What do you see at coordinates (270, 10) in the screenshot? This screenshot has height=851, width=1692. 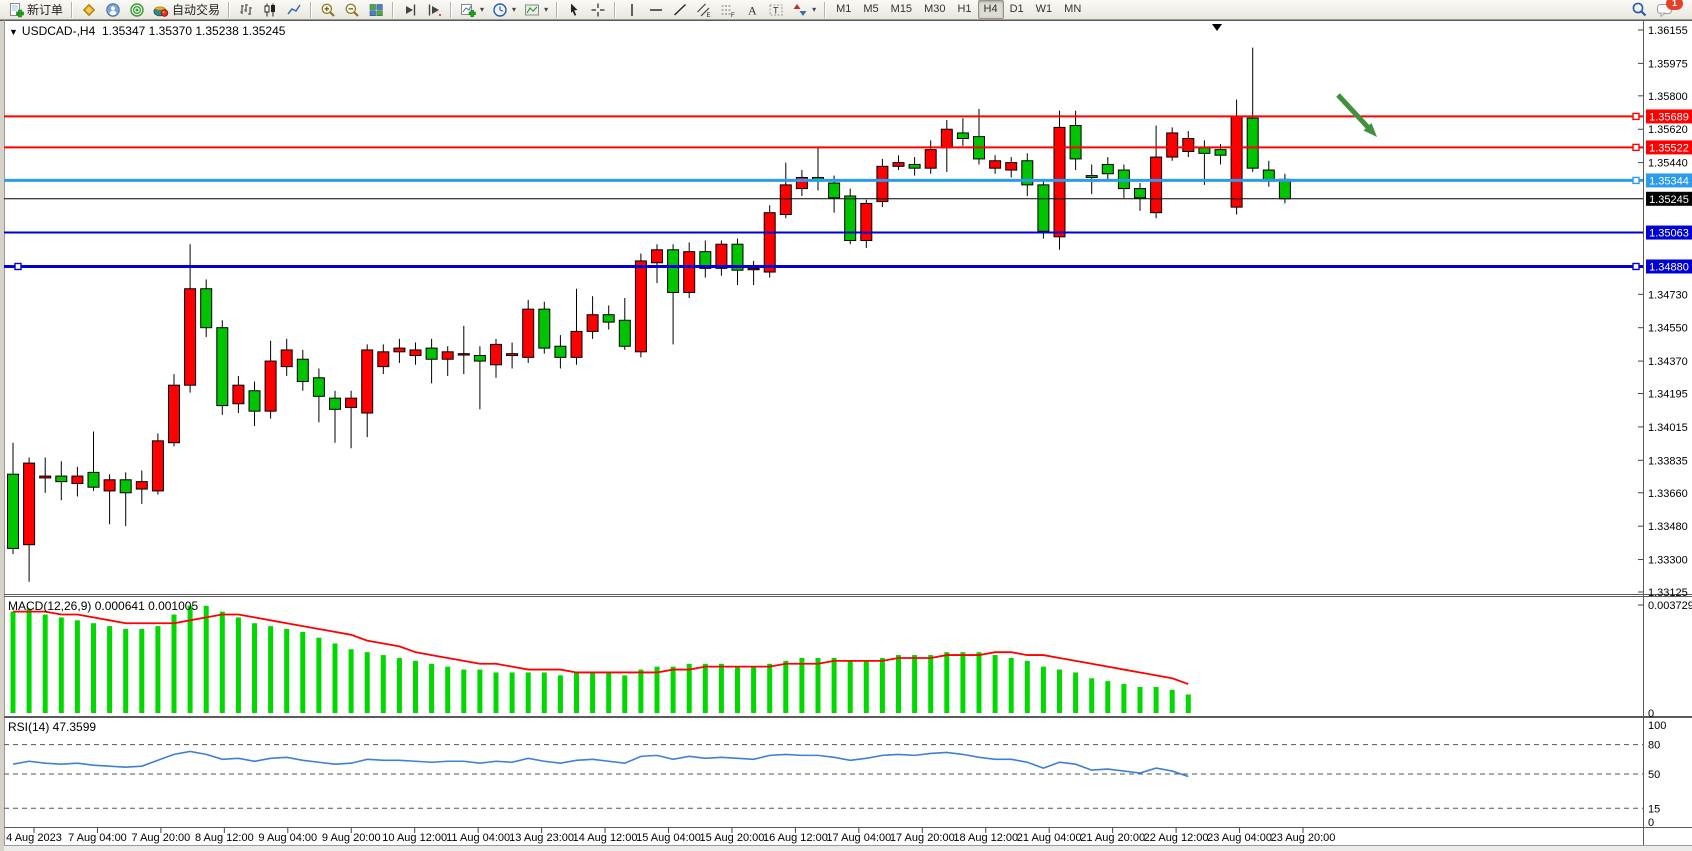 I see `candlestick-chart-button` at bounding box center [270, 10].